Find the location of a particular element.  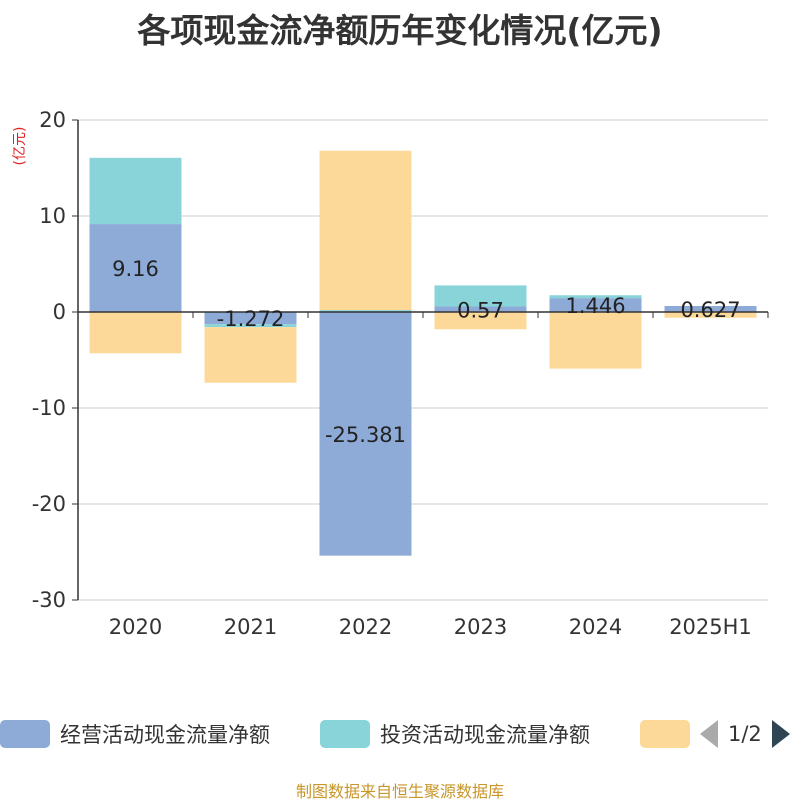

legend-item-operating: 经营活动现金流量净额 is located at coordinates (135, 734).